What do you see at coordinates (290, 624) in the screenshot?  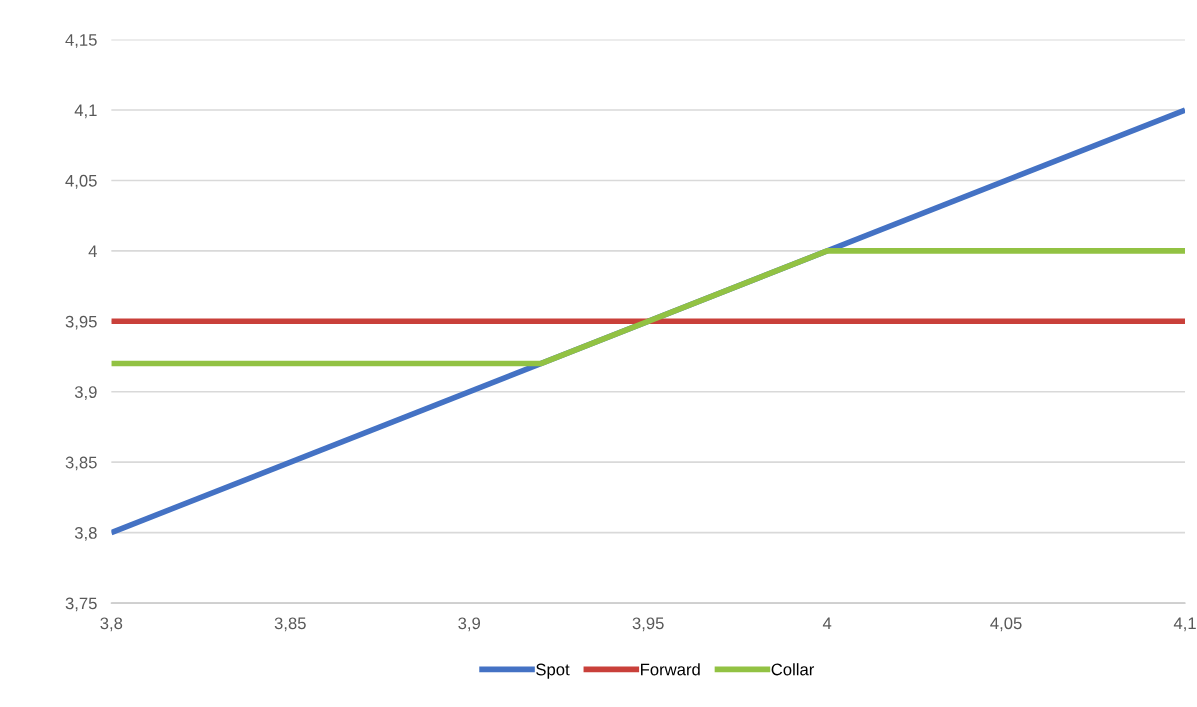 I see `x-tick-label: 3,85` at bounding box center [290, 624].